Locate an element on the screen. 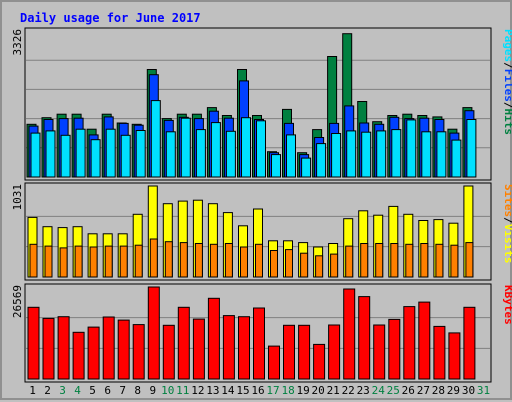  x-tick-label-day-28: 28 is located at coordinates (438, 390).